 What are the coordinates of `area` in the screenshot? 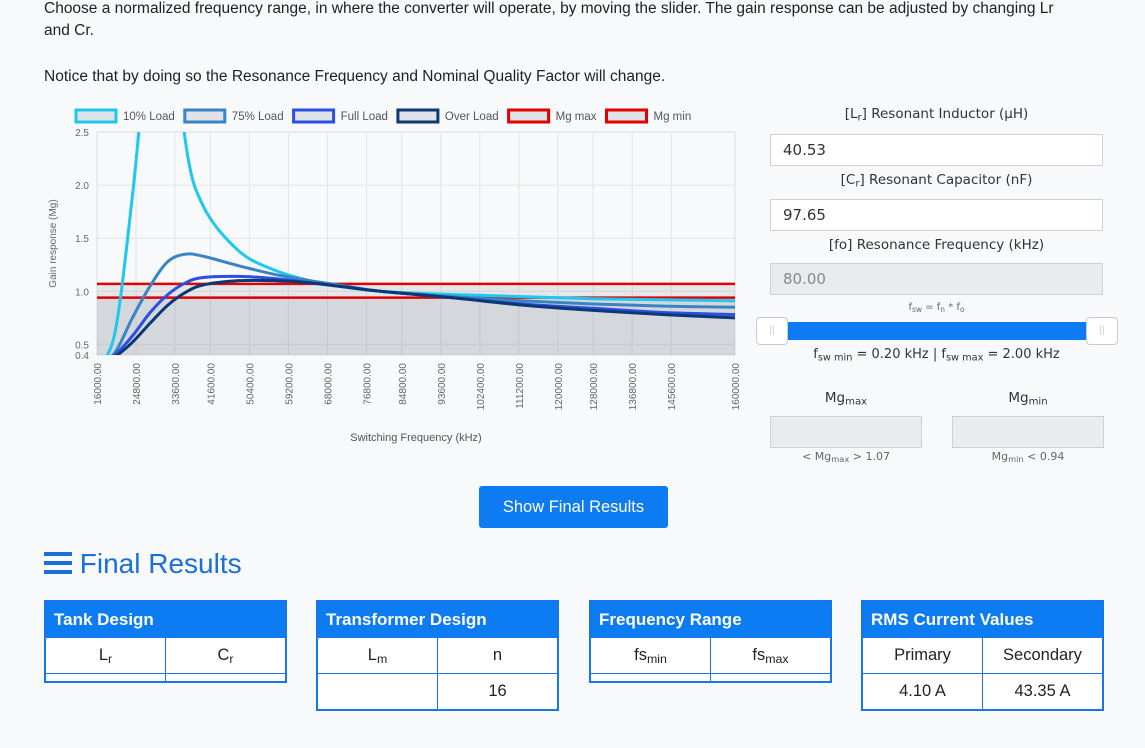 It's located at (416, 326).